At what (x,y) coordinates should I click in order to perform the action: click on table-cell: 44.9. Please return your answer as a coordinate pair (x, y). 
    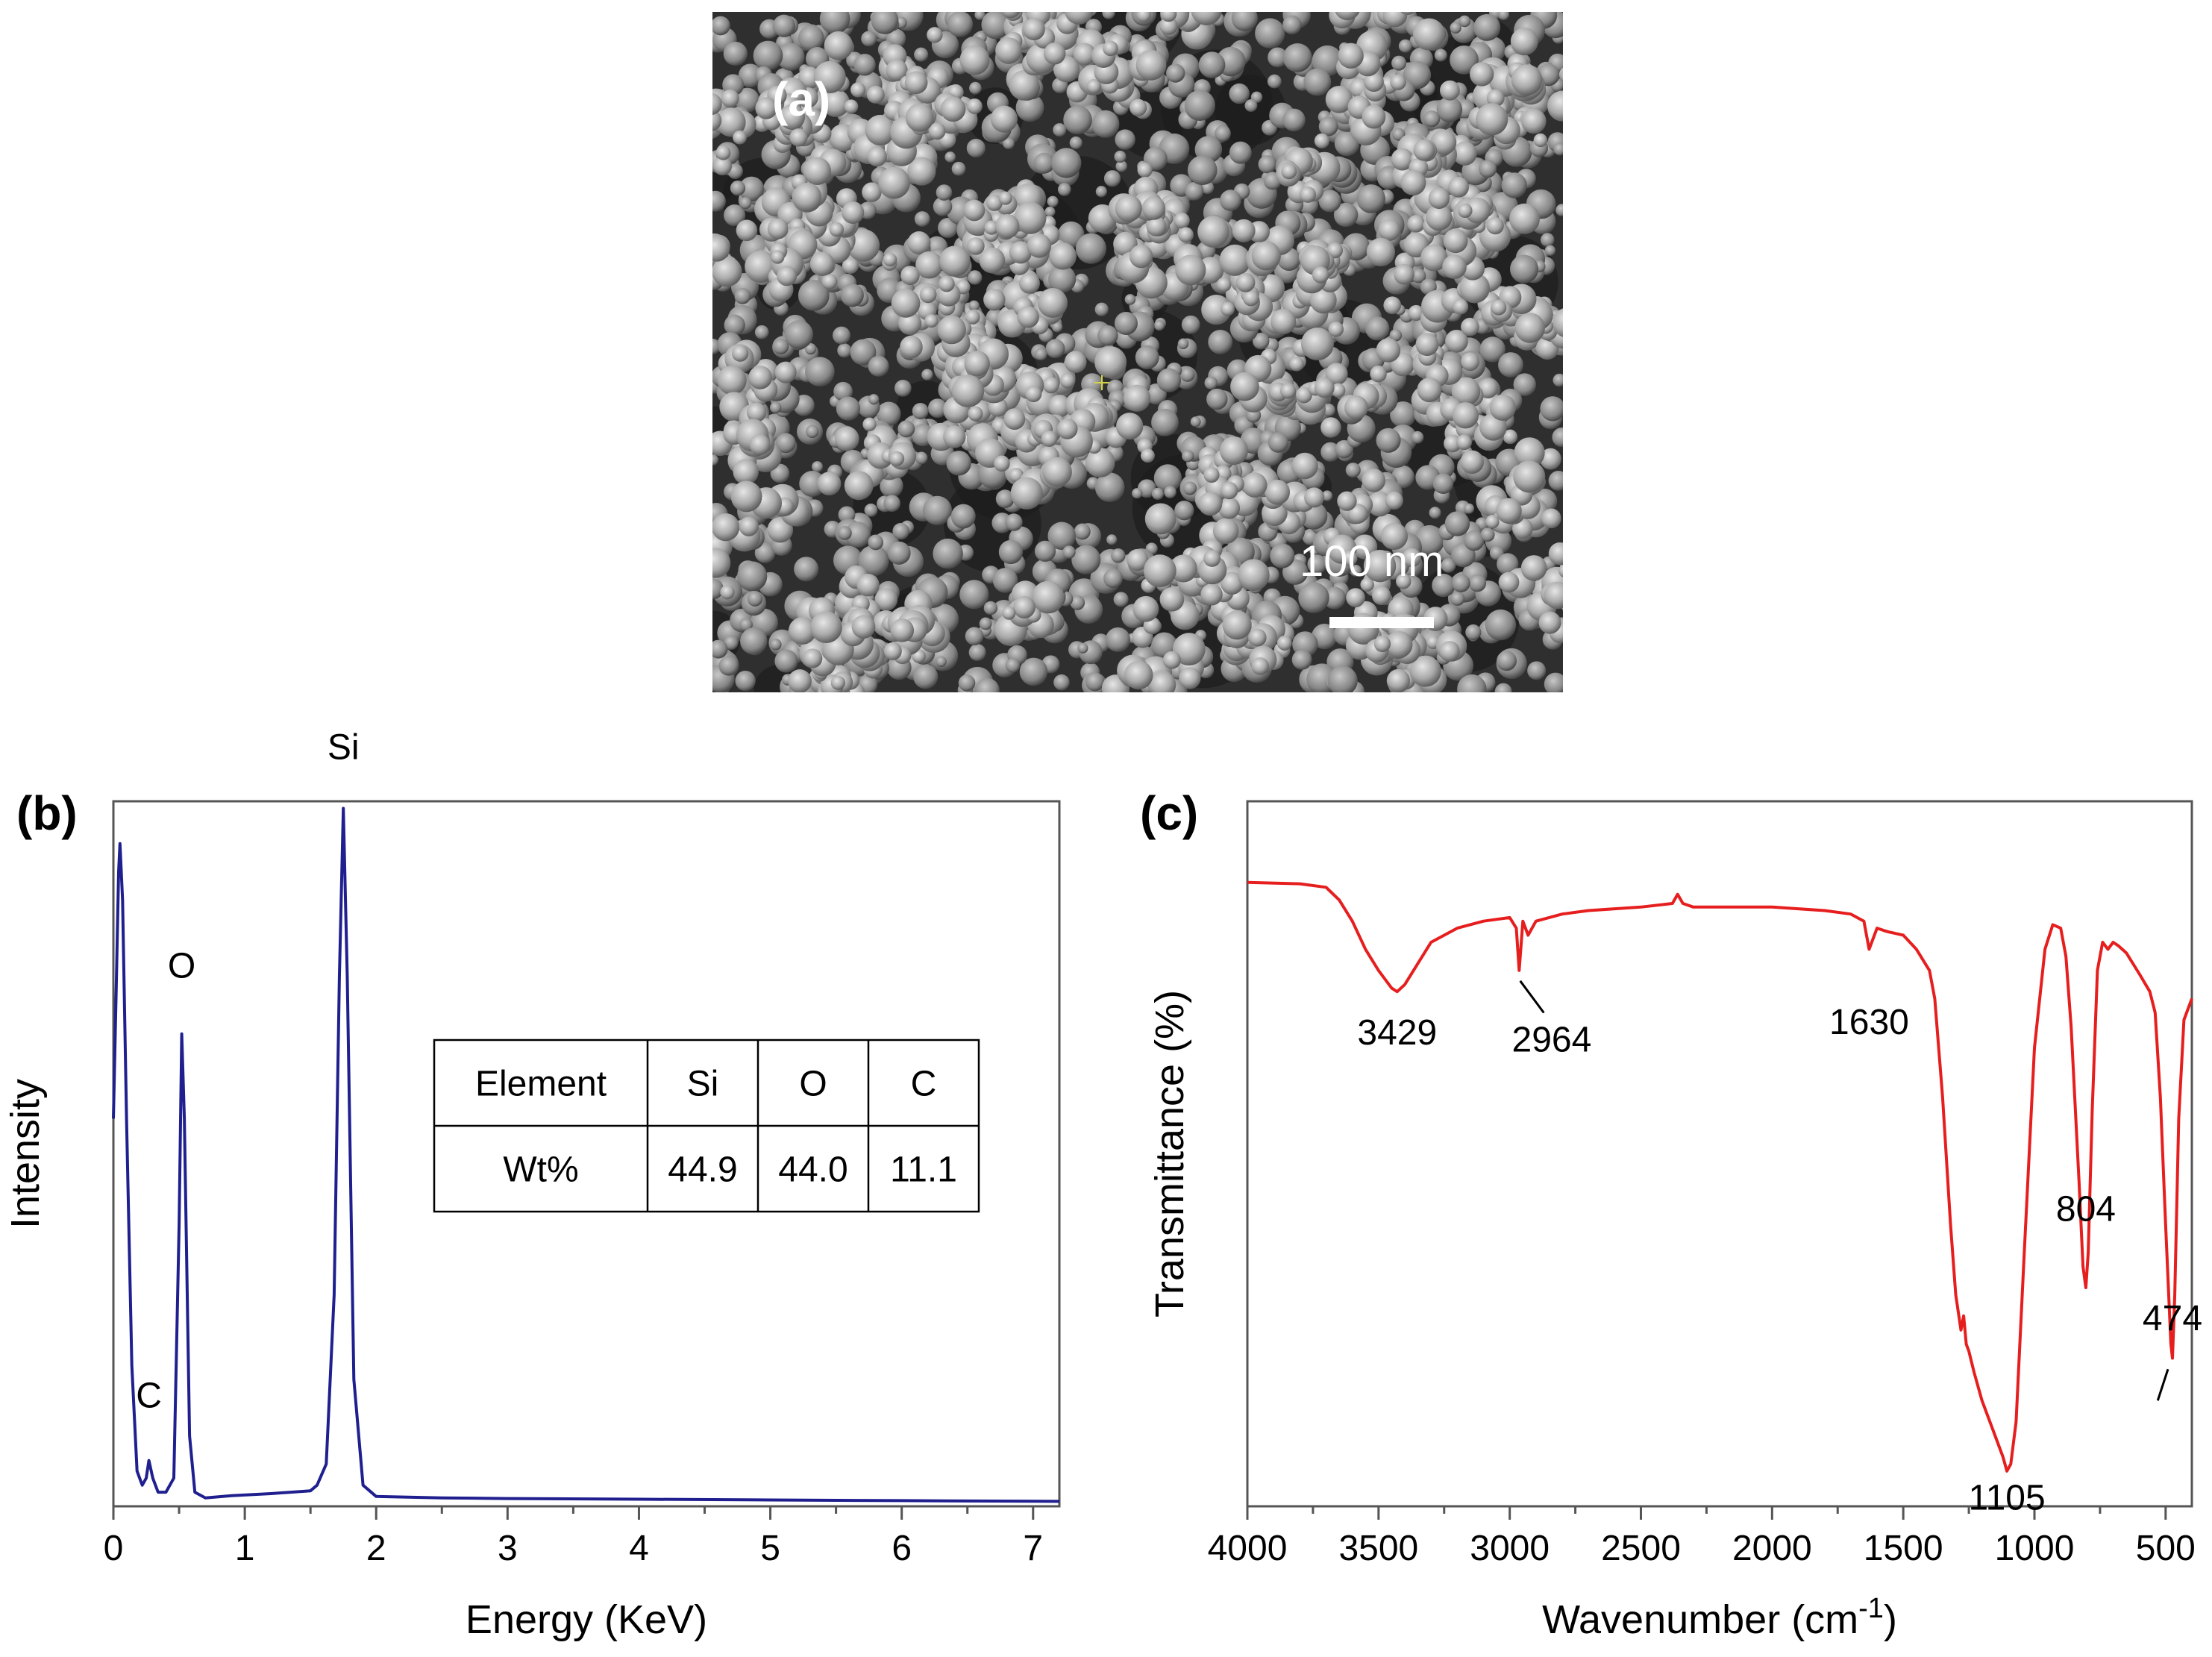
    Looking at the image, I should click on (702, 1170).